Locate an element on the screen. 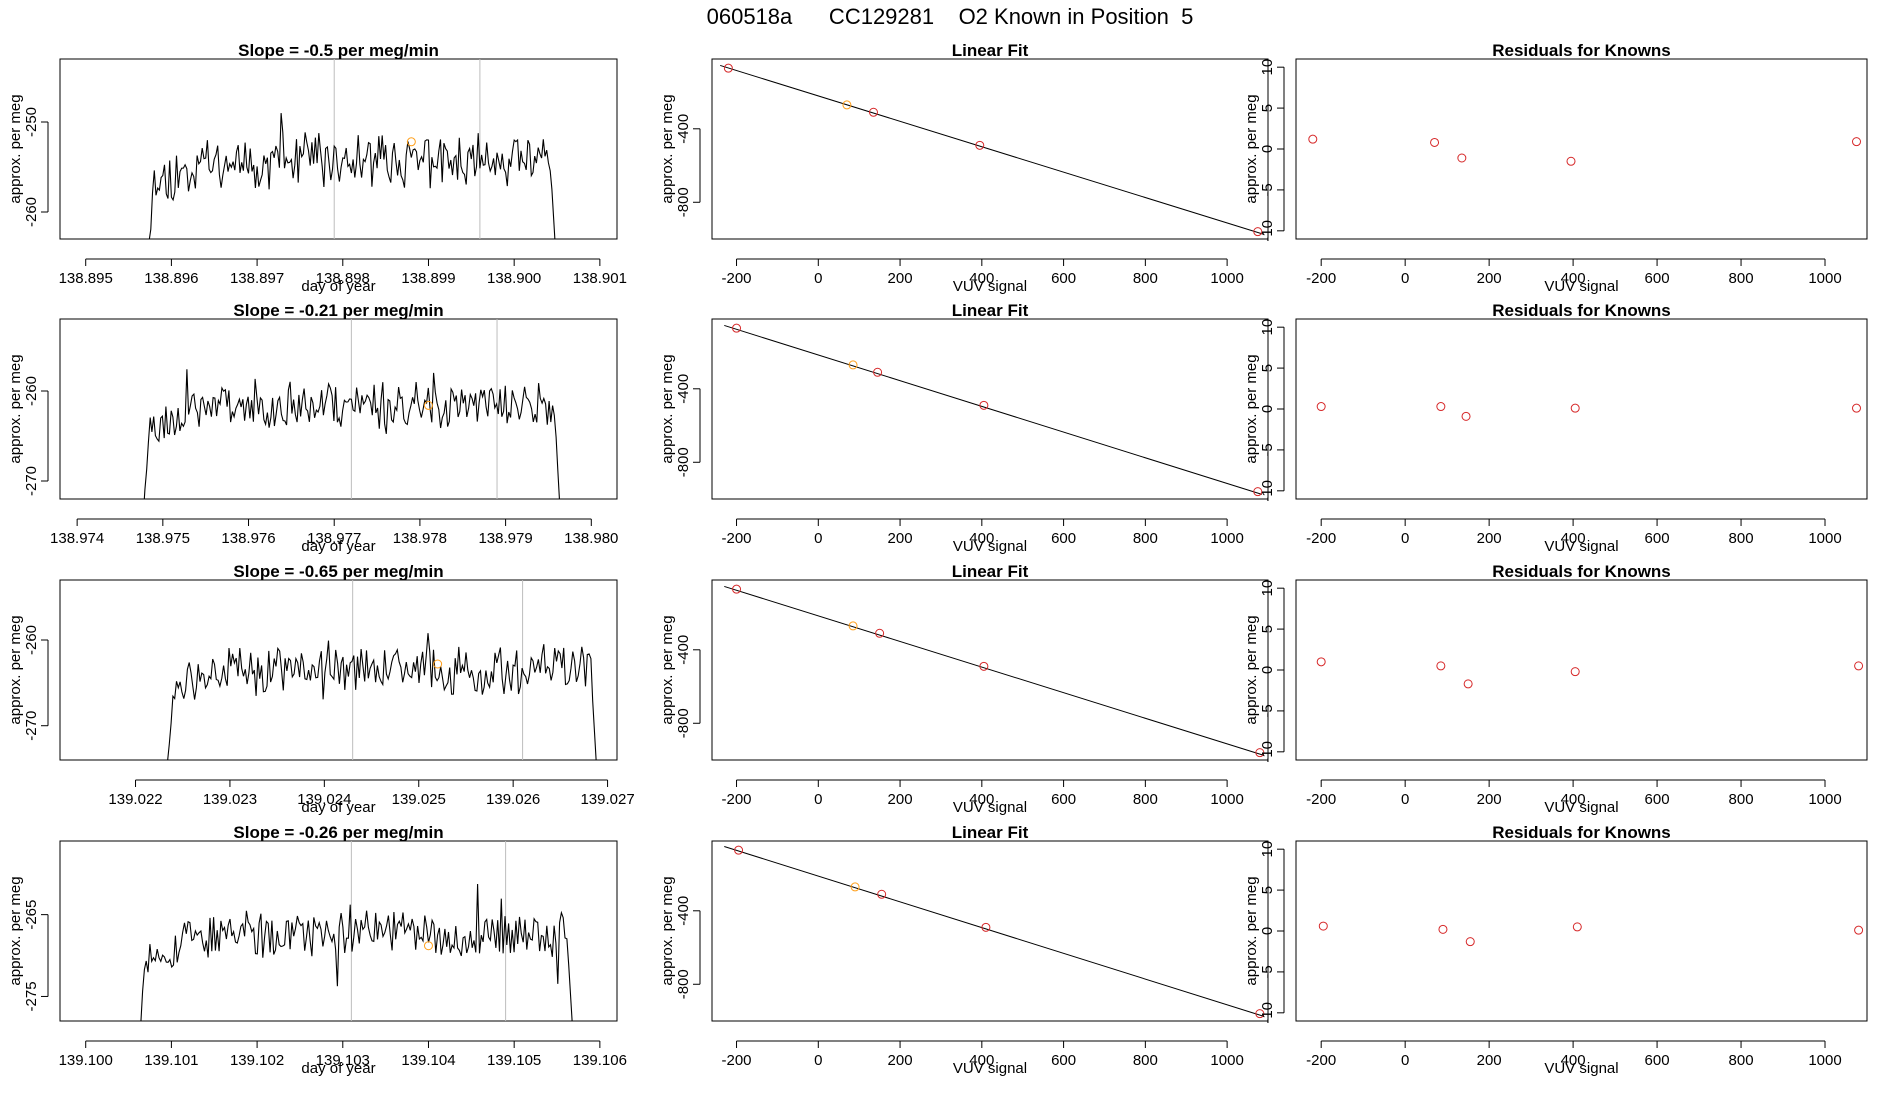 This screenshot has height=1100, width=1900. x-tick-label: 138.898 is located at coordinates (343, 278).